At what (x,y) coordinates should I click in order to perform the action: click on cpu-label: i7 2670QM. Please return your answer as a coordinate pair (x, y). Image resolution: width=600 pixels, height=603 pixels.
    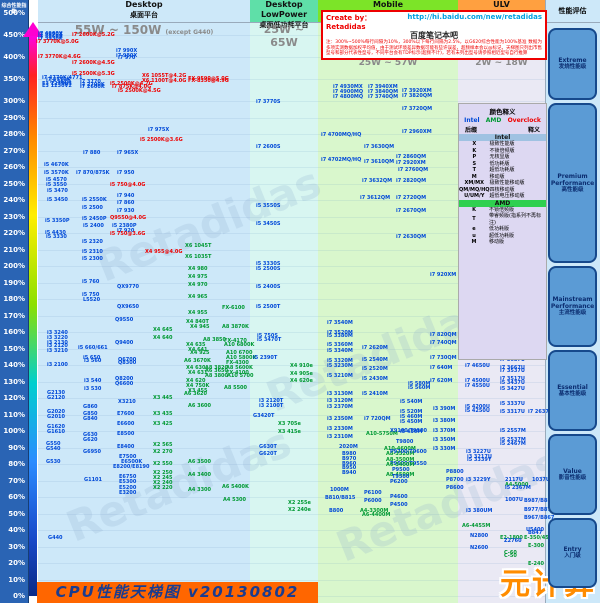
    Looking at the image, I should click on (411, 211).